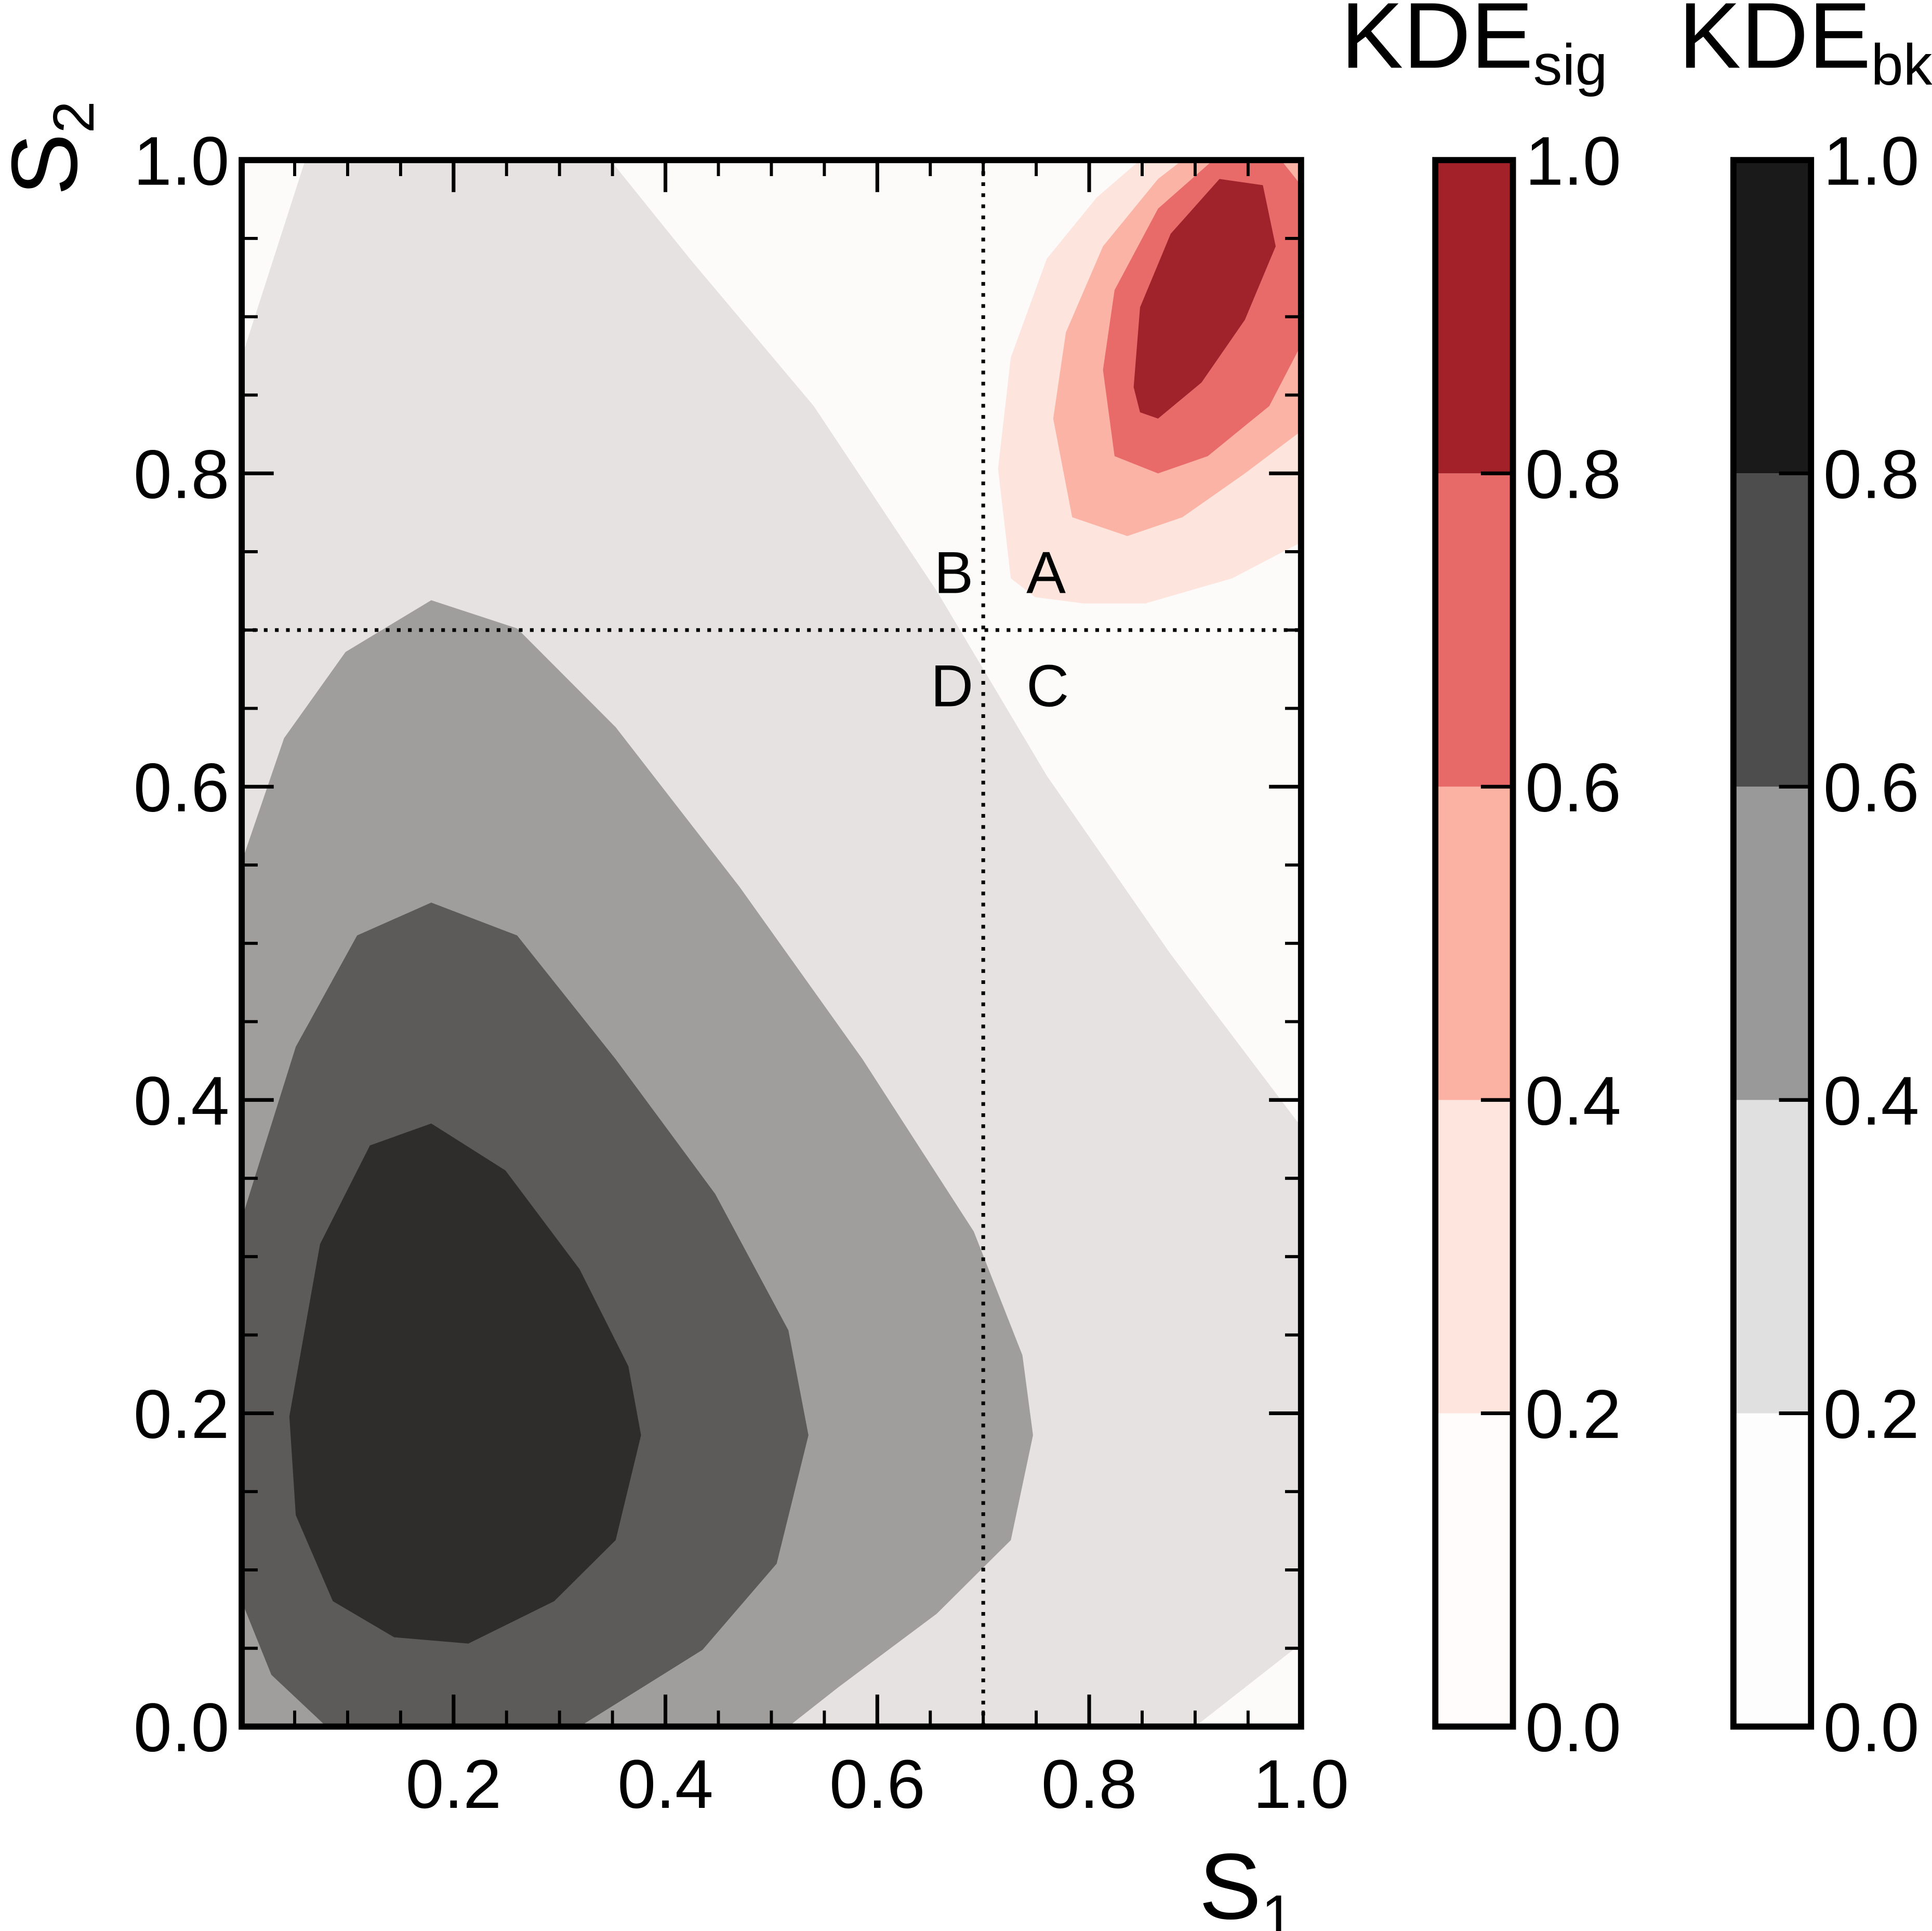  Describe the element at coordinates (1046, 573) in the screenshot. I see `region-label: A` at that location.